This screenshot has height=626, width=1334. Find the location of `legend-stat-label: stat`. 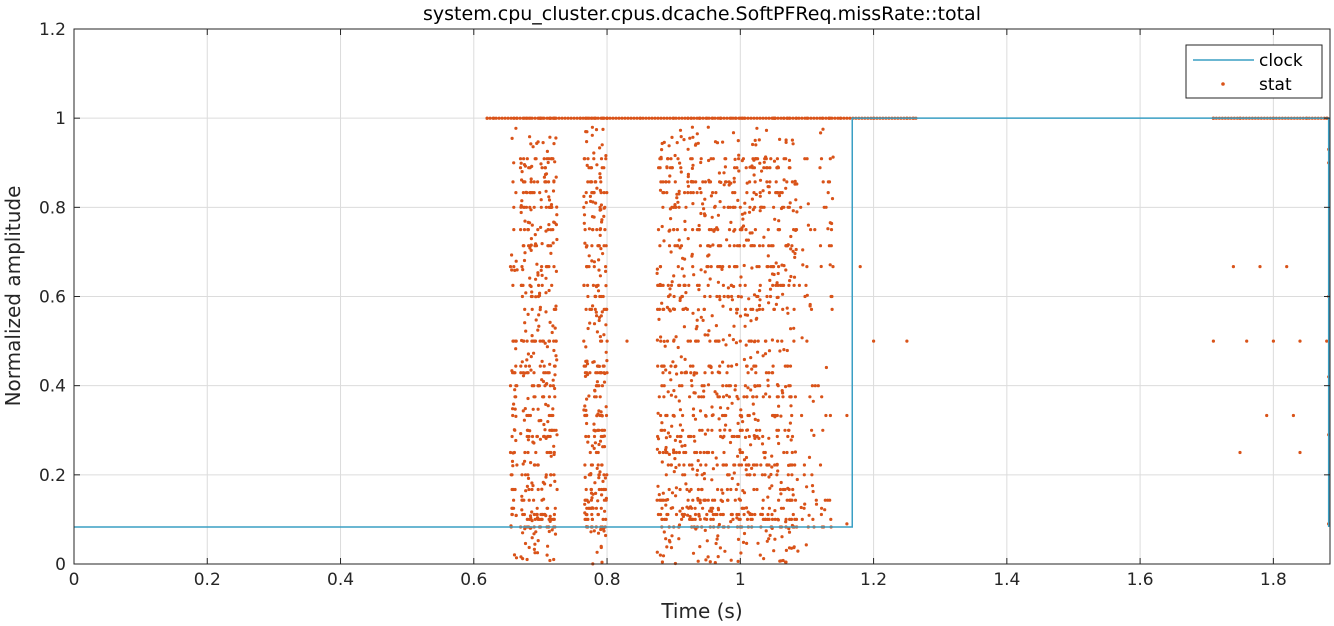

legend-stat-label: stat is located at coordinates (1275, 85).